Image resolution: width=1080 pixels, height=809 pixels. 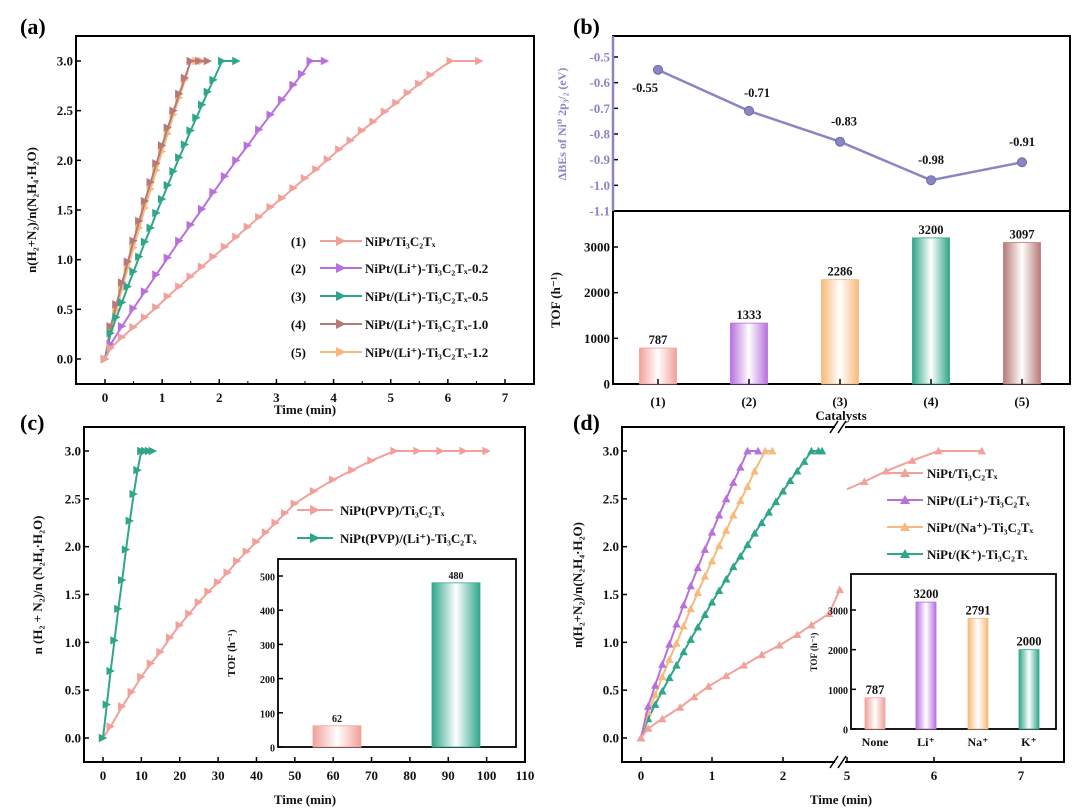 What do you see at coordinates (333, 397) in the screenshot?
I see `a-x-tick-label: 4` at bounding box center [333, 397].